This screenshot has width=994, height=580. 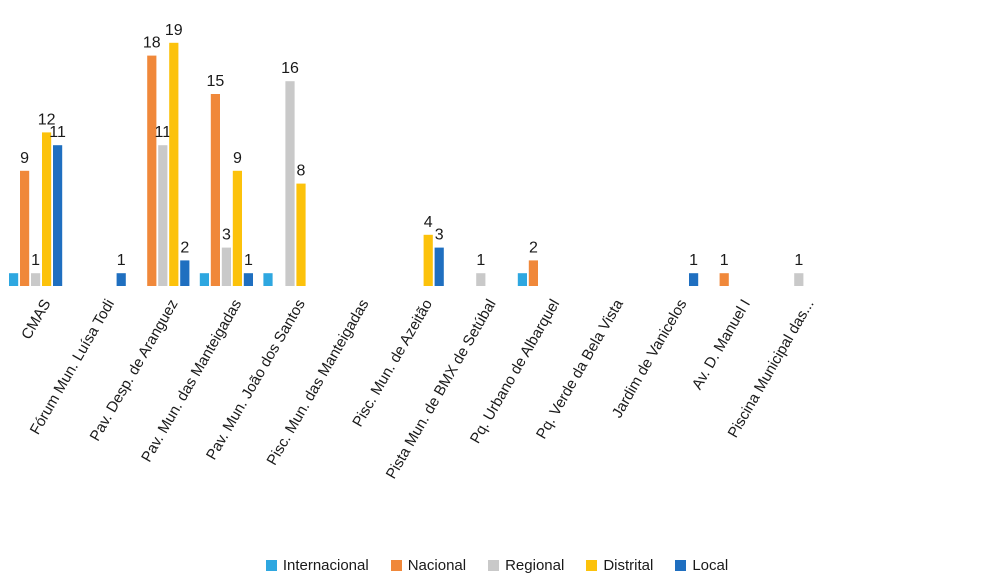 I want to click on value-label: 18, so click(x=152, y=43).